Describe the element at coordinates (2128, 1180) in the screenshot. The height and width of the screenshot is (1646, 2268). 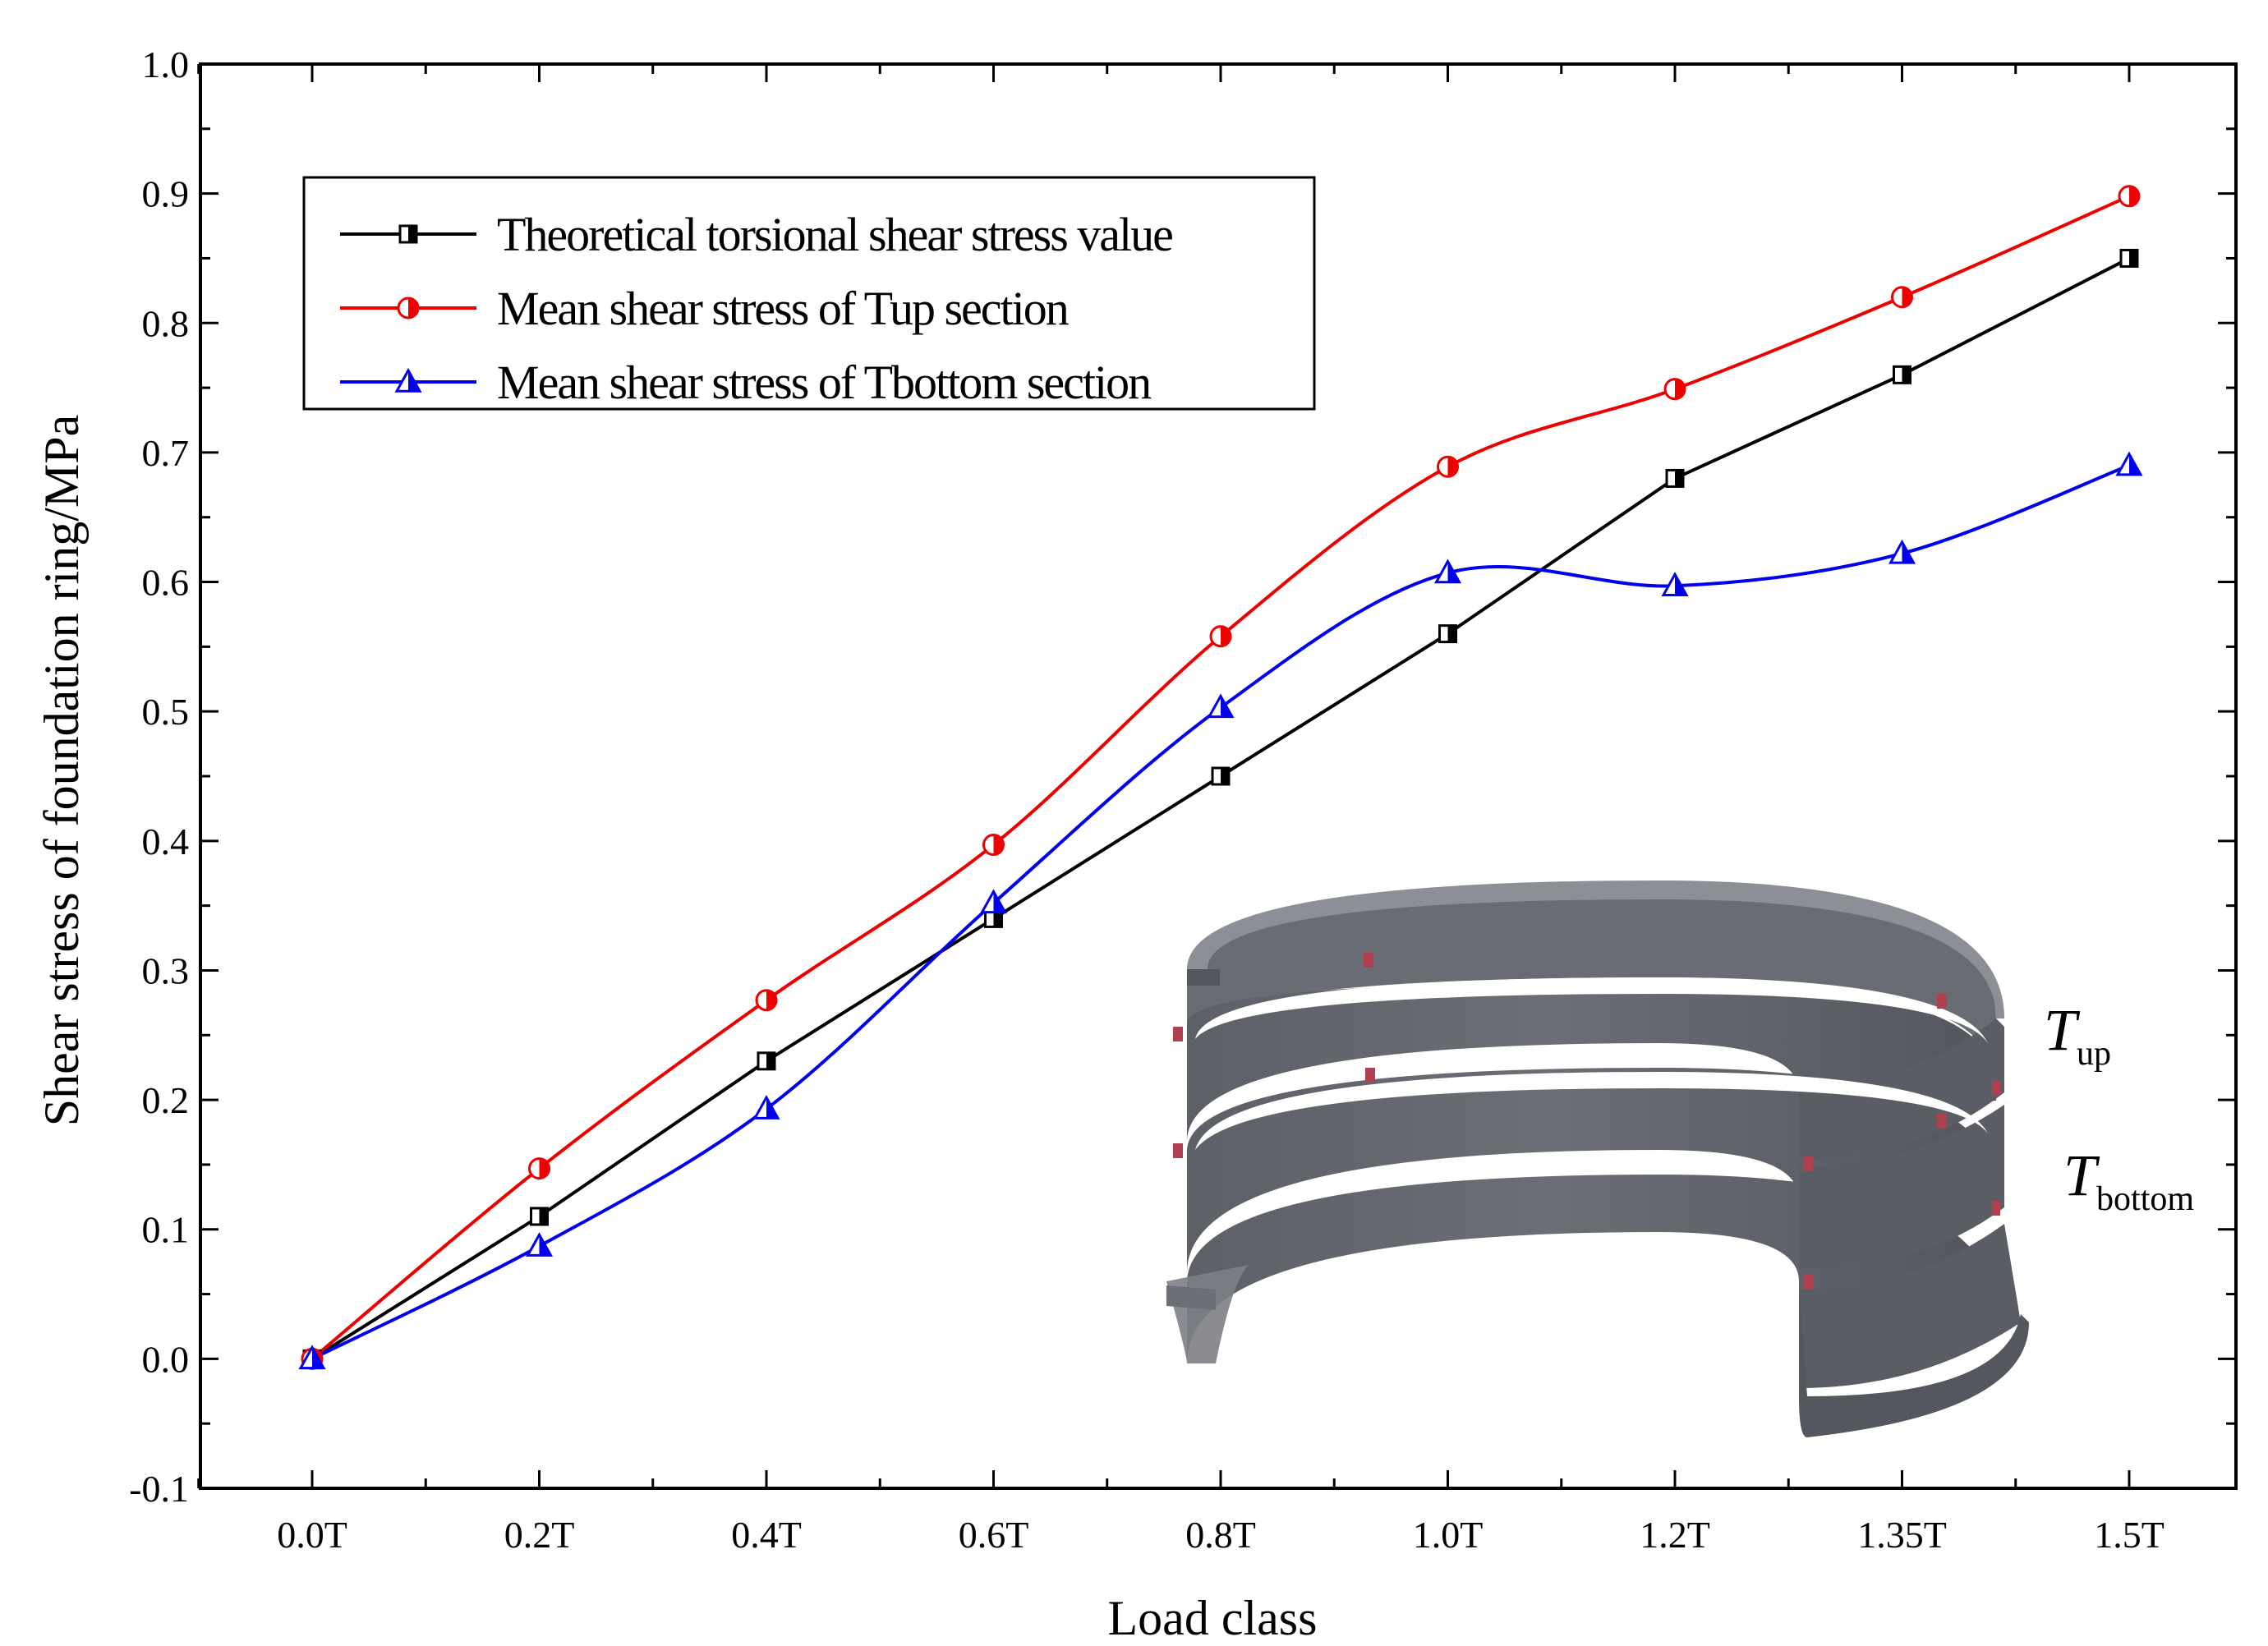
I see `ring-label-bottom: Tbottom` at that location.